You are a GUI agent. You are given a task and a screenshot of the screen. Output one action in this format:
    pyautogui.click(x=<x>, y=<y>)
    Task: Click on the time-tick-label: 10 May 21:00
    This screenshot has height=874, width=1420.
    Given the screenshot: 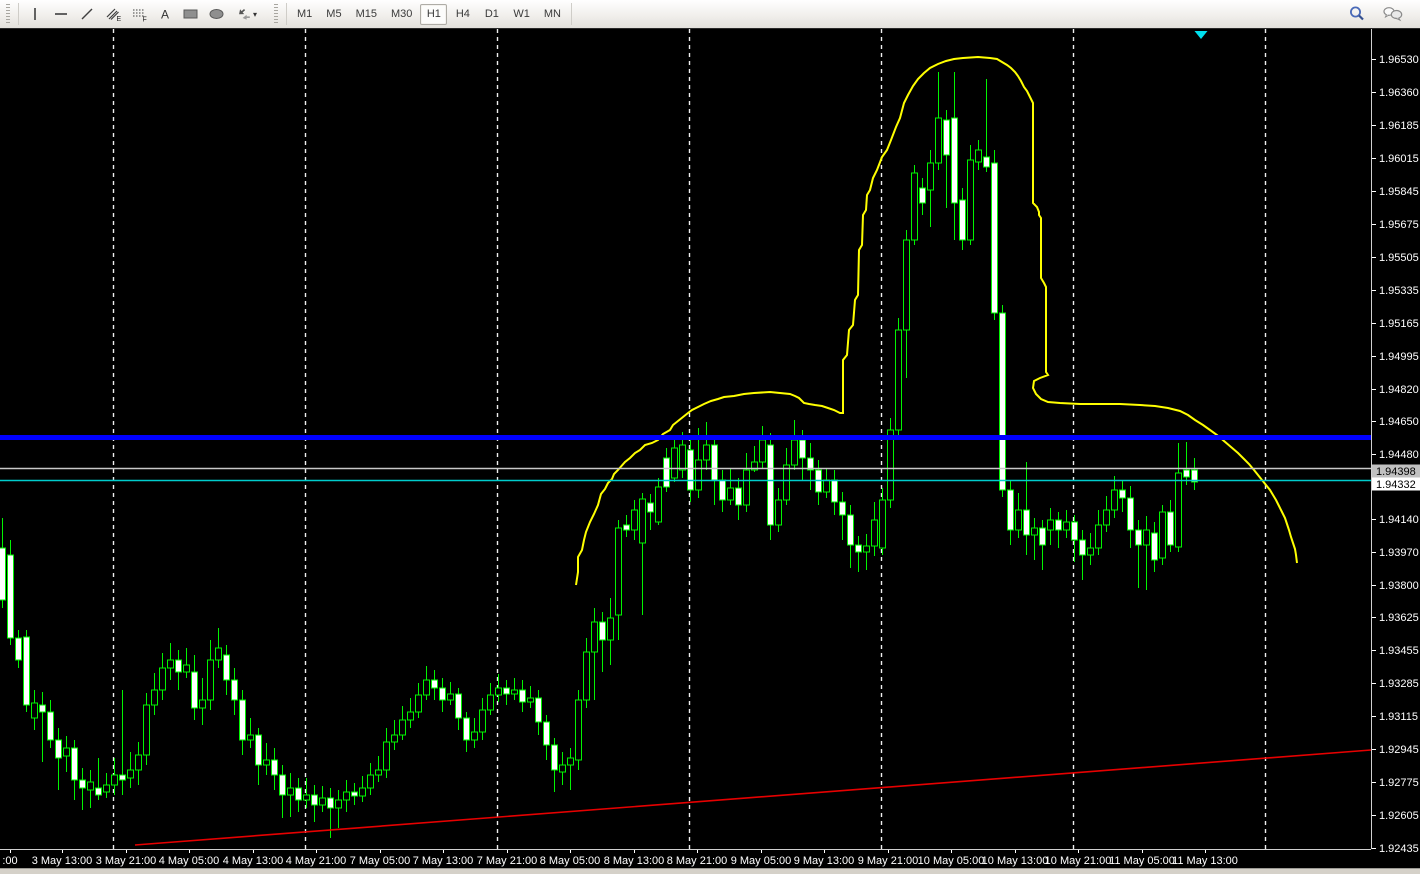 What is the action you would take?
    pyautogui.click(x=1078, y=861)
    